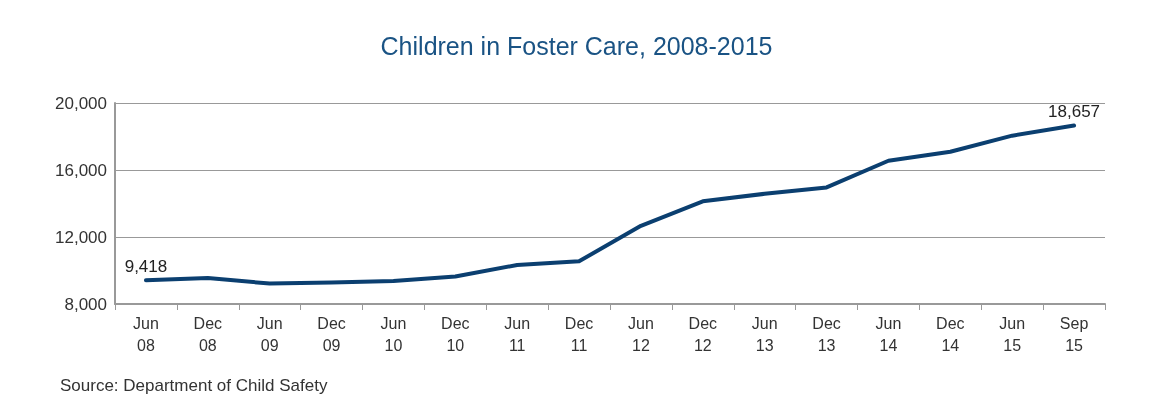  I want to click on x-tick-label: Dec 10, so click(455, 334).